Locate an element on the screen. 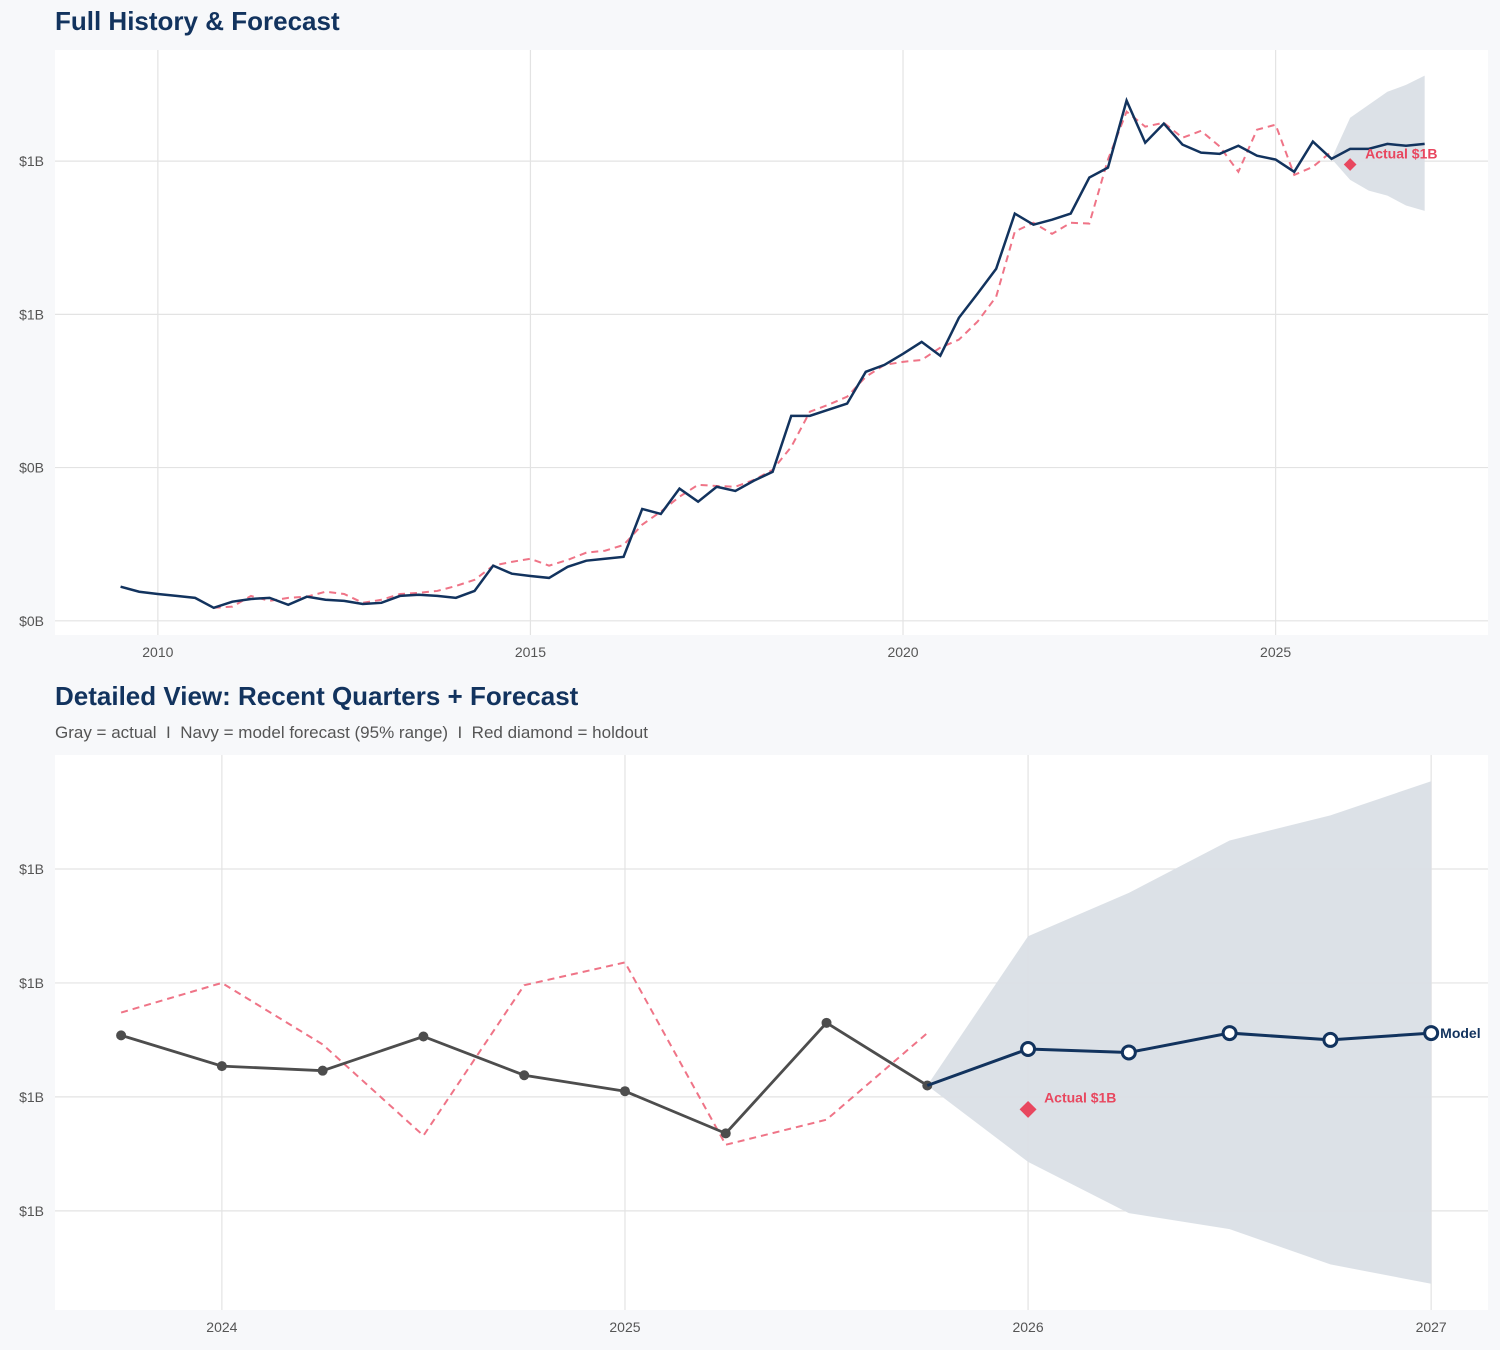 The height and width of the screenshot is (1350, 1500). x-tick-label: 2027 is located at coordinates (1431, 1327).